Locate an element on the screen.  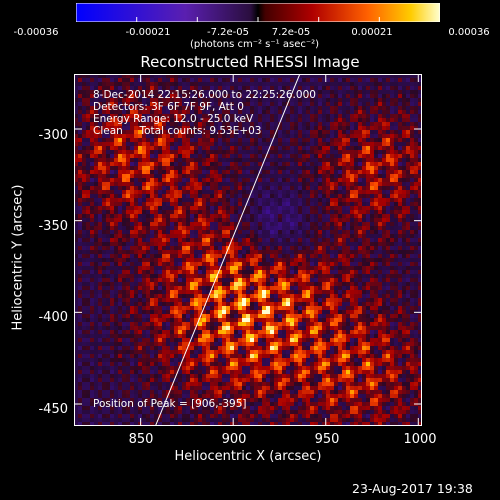
colorbar-tick: -0.00021 is located at coordinates (148, 32).